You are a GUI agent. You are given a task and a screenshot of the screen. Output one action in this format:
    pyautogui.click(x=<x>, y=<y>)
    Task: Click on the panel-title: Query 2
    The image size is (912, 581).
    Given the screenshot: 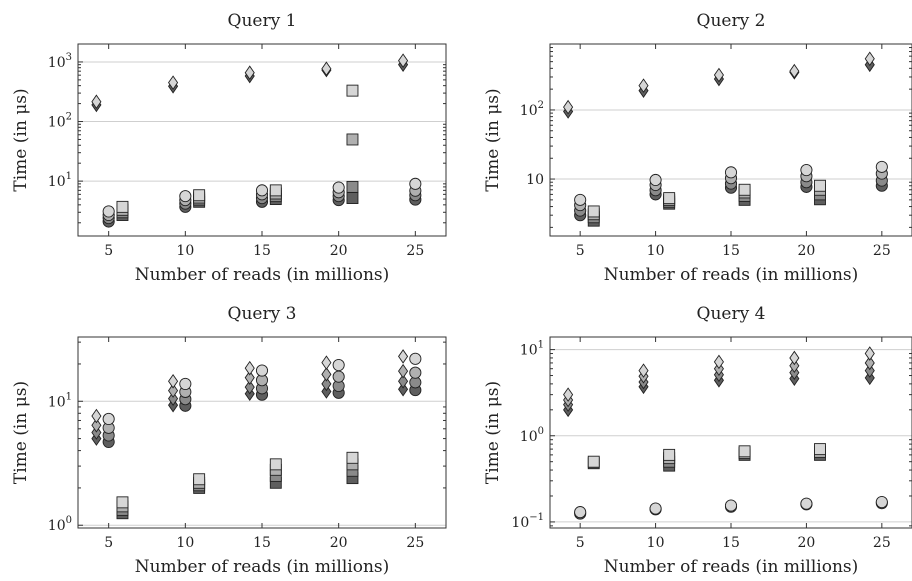 What is the action you would take?
    pyautogui.click(x=731, y=21)
    